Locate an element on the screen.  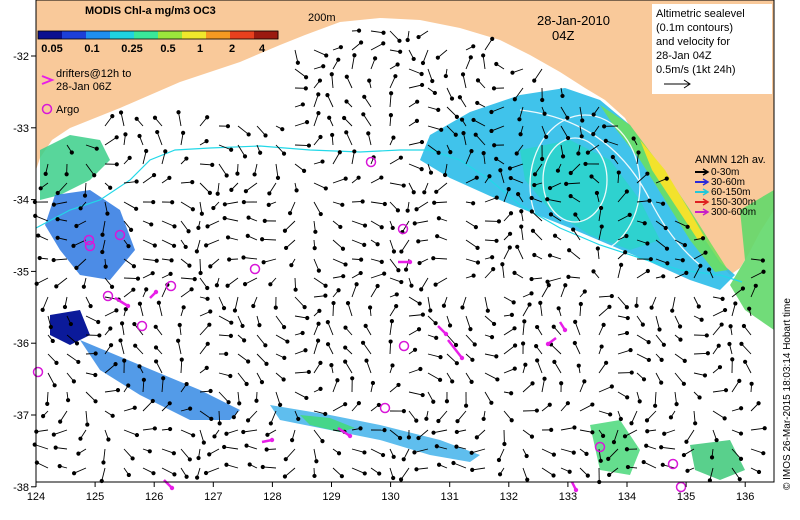
y-axis: -32 -33 -34 -35 -36 -37 -38 is located at coordinates (24, 272).